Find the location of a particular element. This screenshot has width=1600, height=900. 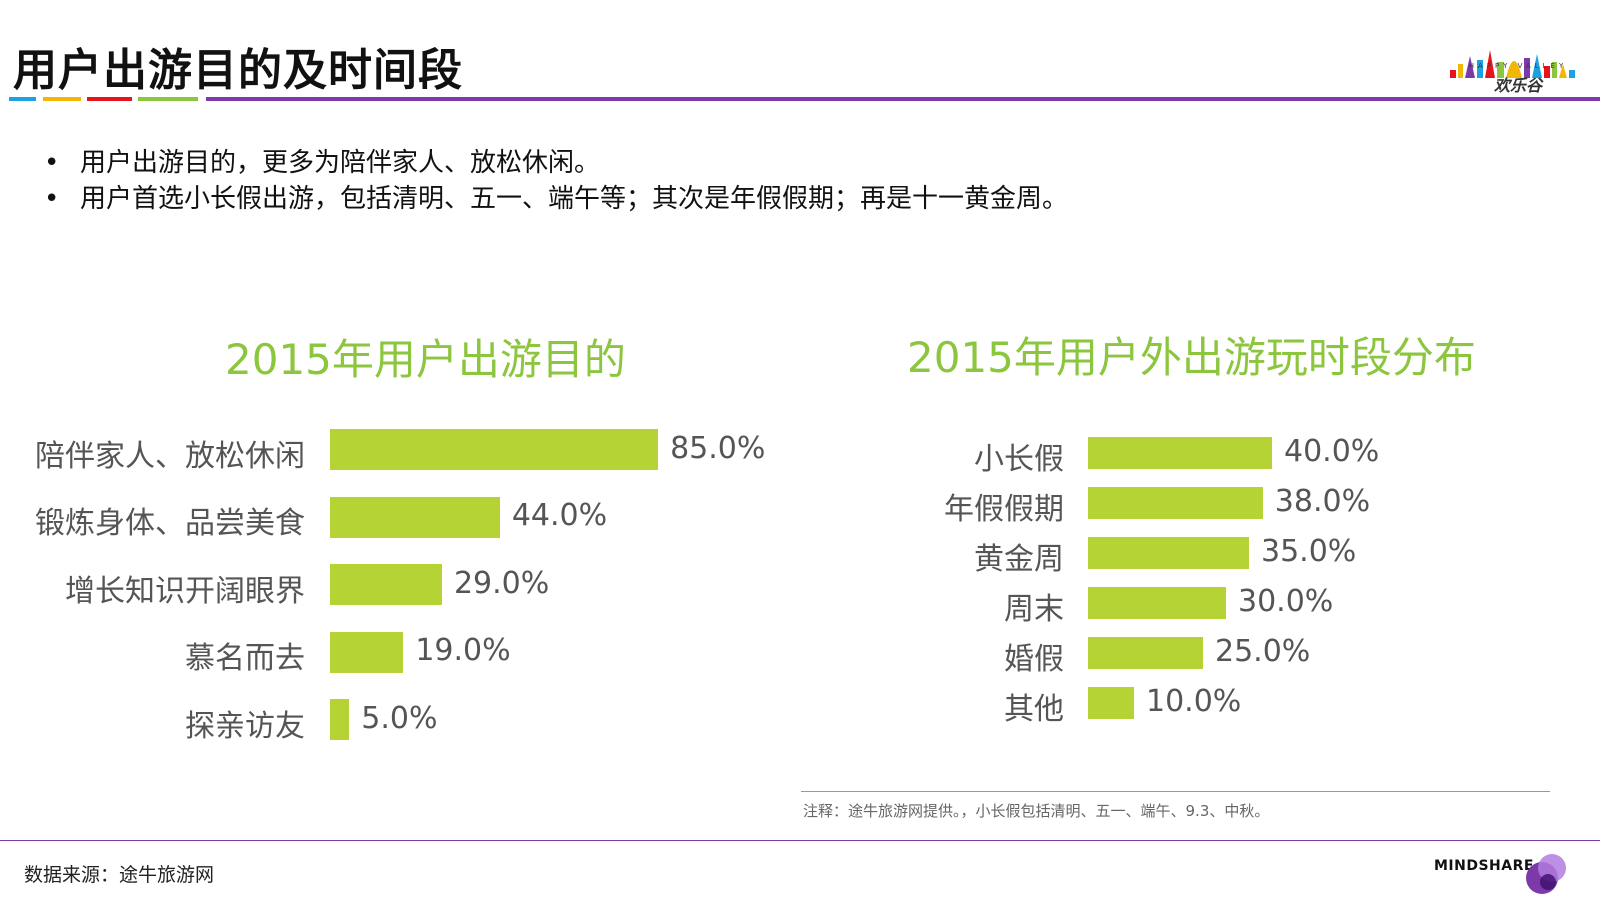

category-label: 锻炼身体、品尝美食 is located at coordinates (170, 523).